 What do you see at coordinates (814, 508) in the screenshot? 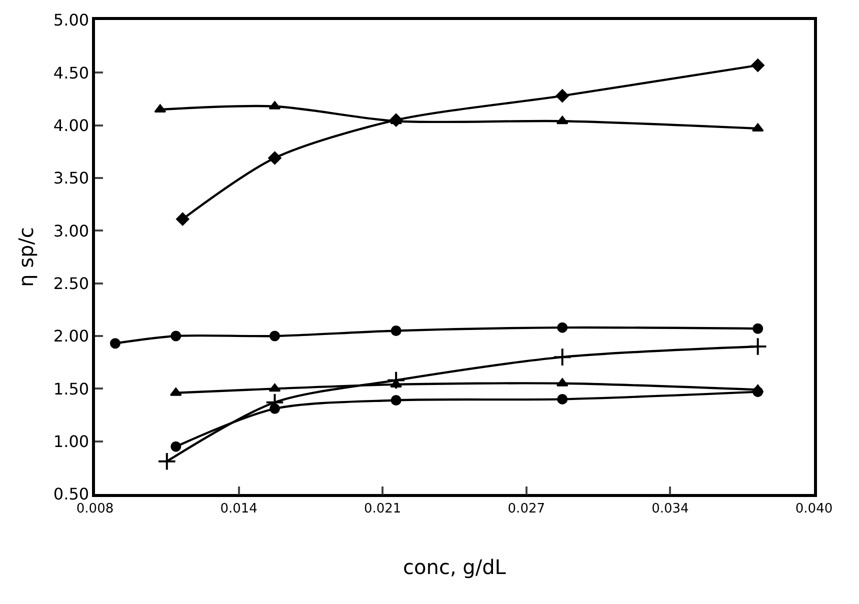
I see `x-tick-label: 0.040` at bounding box center [814, 508].